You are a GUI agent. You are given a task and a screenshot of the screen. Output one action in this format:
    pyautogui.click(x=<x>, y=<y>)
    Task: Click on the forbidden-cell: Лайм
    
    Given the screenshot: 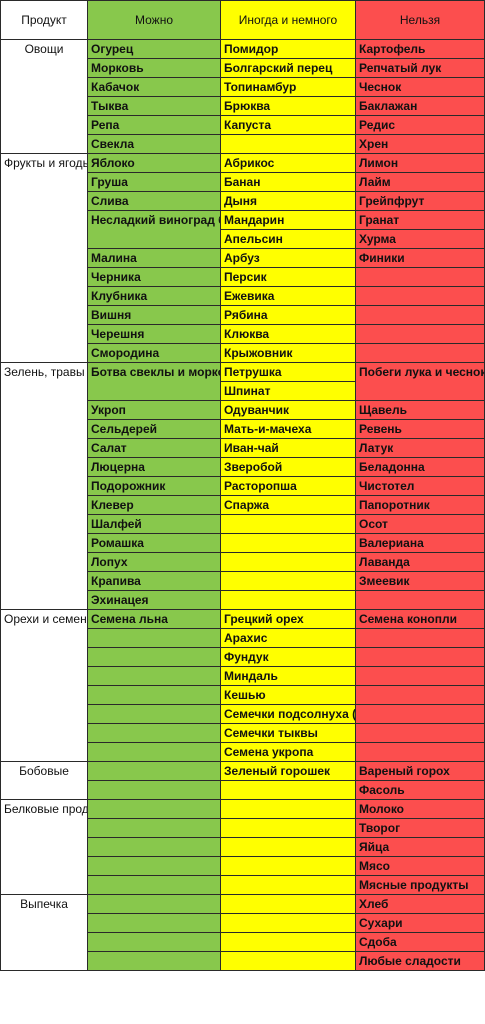 What is the action you would take?
    pyautogui.click(x=420, y=182)
    